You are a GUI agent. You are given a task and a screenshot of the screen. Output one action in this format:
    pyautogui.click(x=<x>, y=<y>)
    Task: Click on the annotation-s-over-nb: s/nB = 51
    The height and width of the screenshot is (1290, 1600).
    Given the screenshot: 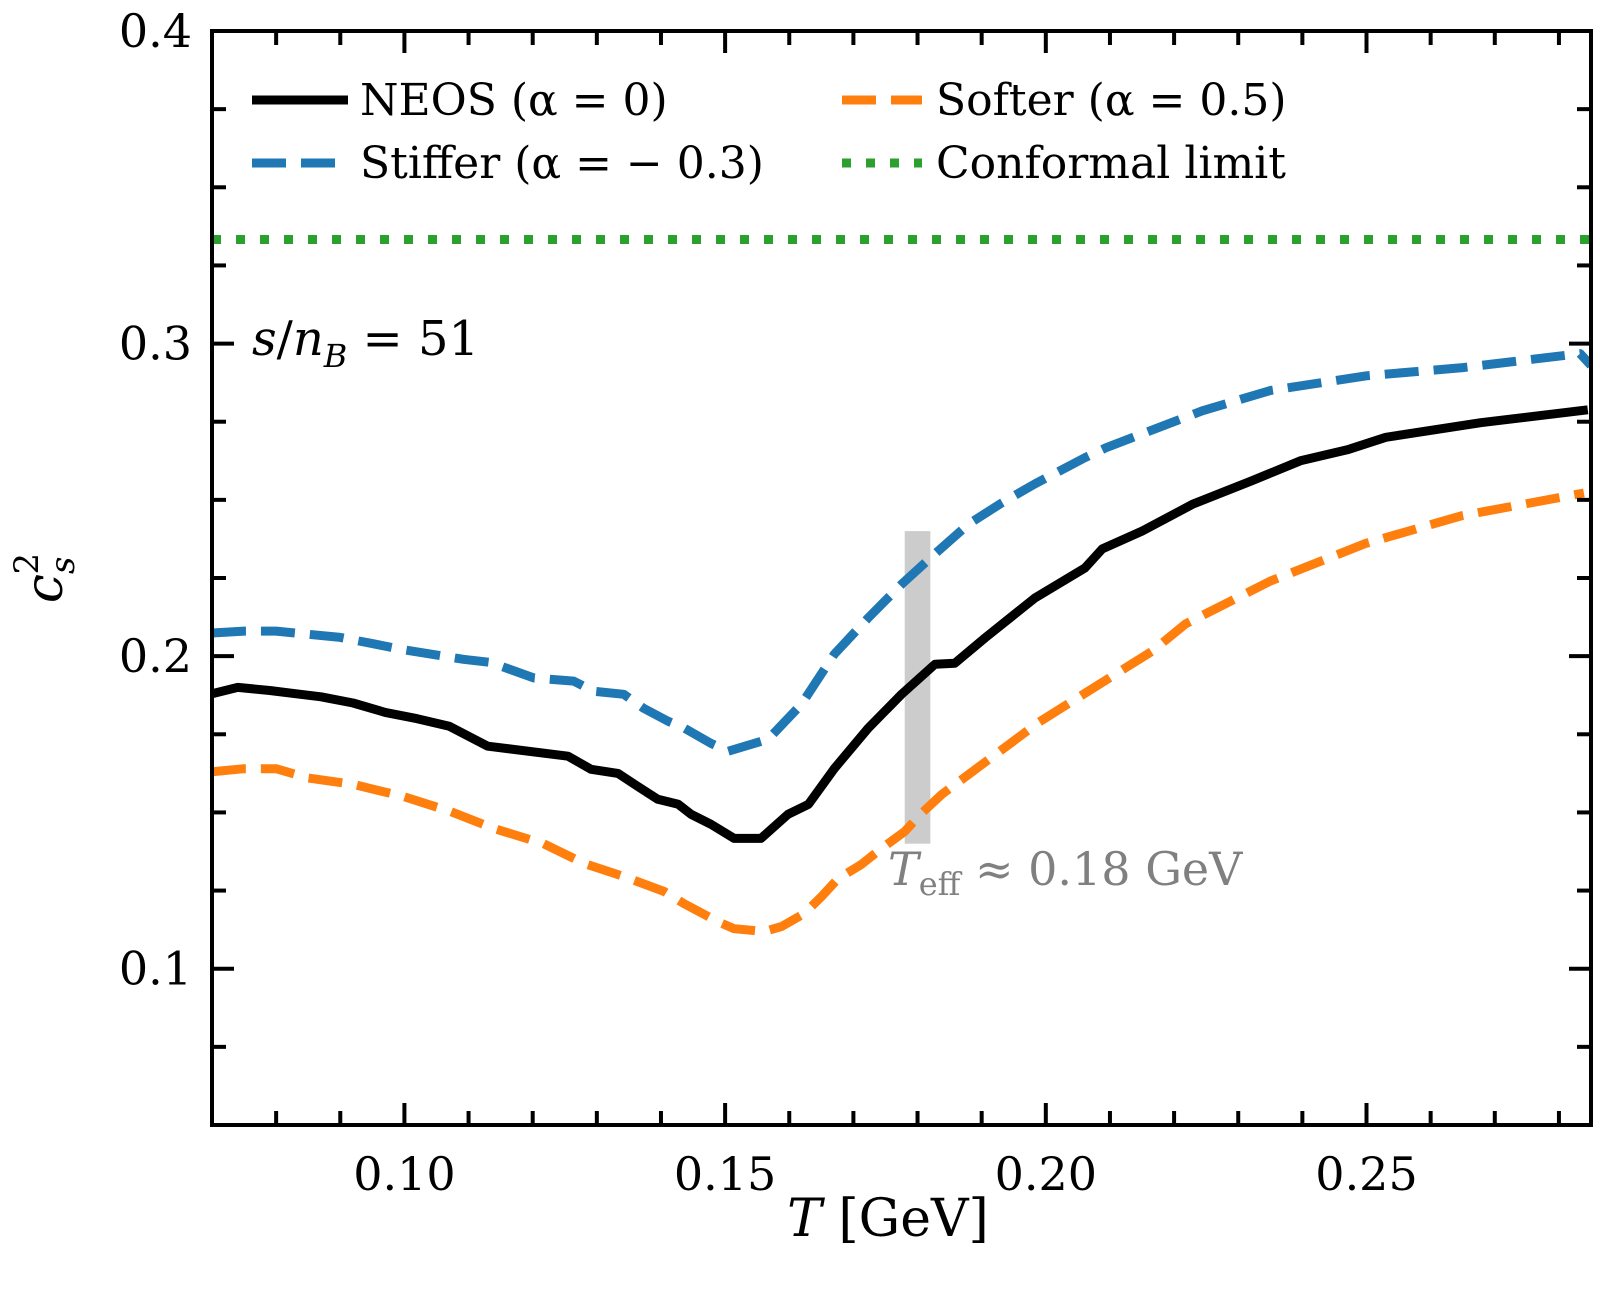 What is the action you would take?
    pyautogui.click(x=365, y=343)
    